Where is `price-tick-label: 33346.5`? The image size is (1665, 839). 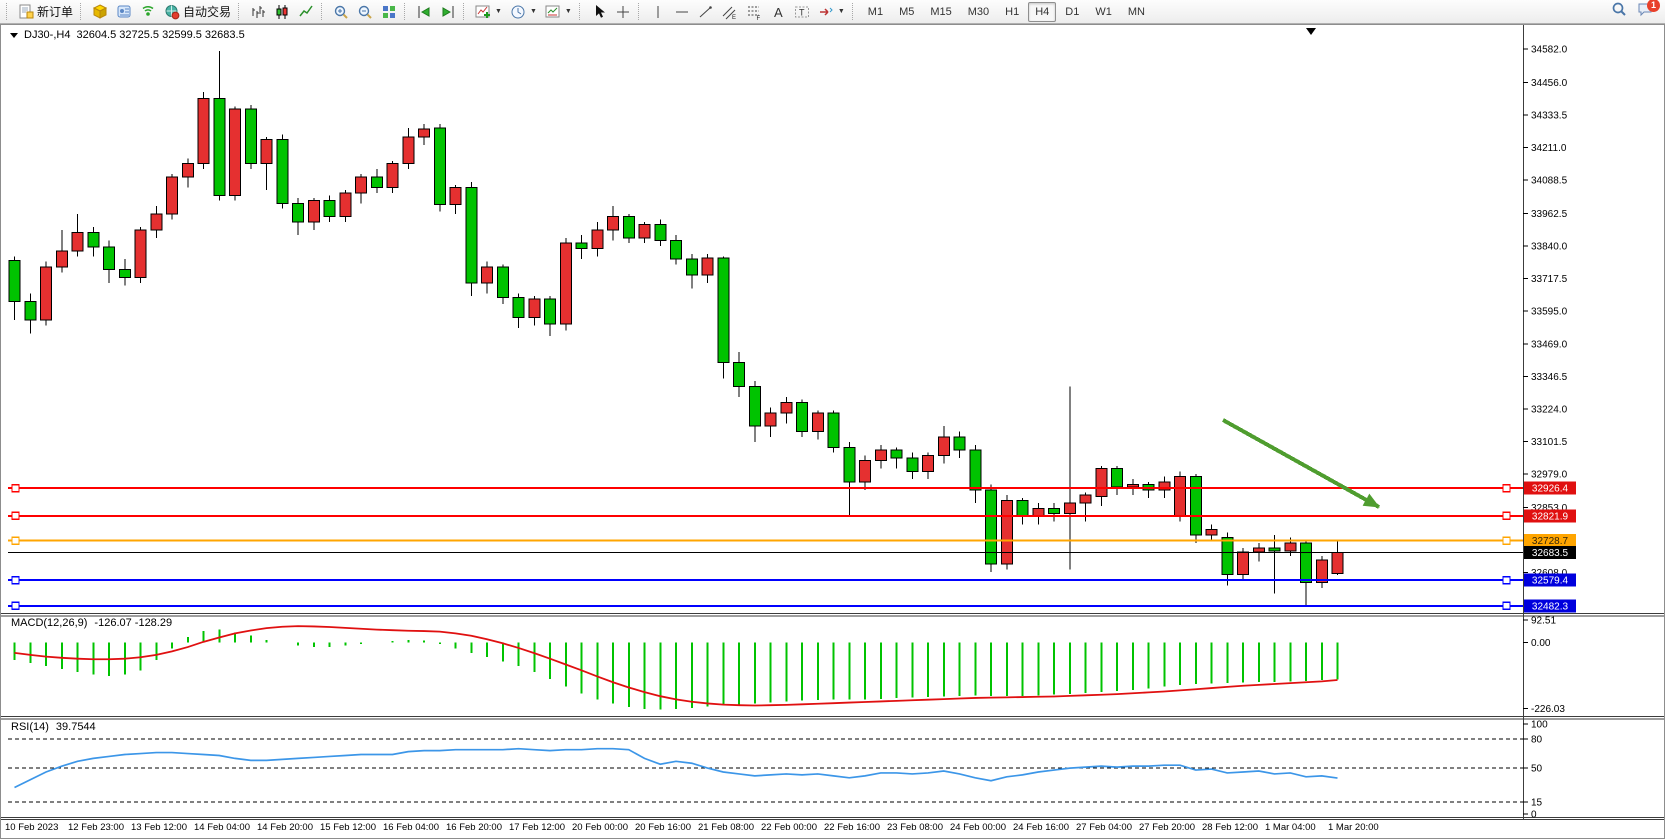 price-tick-label: 33346.5 is located at coordinates (1549, 377).